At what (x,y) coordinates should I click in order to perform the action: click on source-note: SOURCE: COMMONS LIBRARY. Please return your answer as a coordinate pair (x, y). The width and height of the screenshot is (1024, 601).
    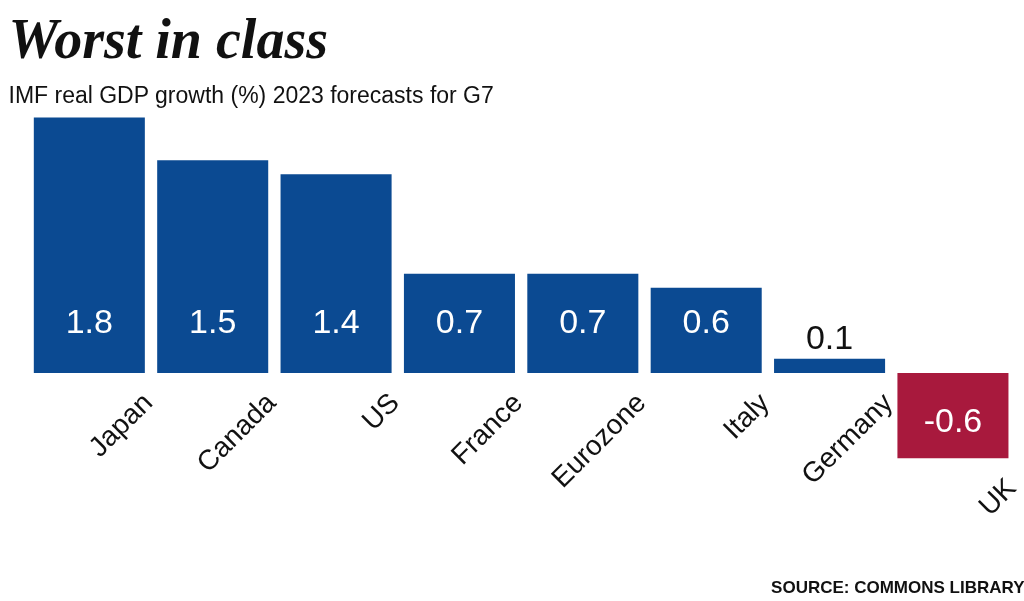
    Looking at the image, I should click on (897, 587).